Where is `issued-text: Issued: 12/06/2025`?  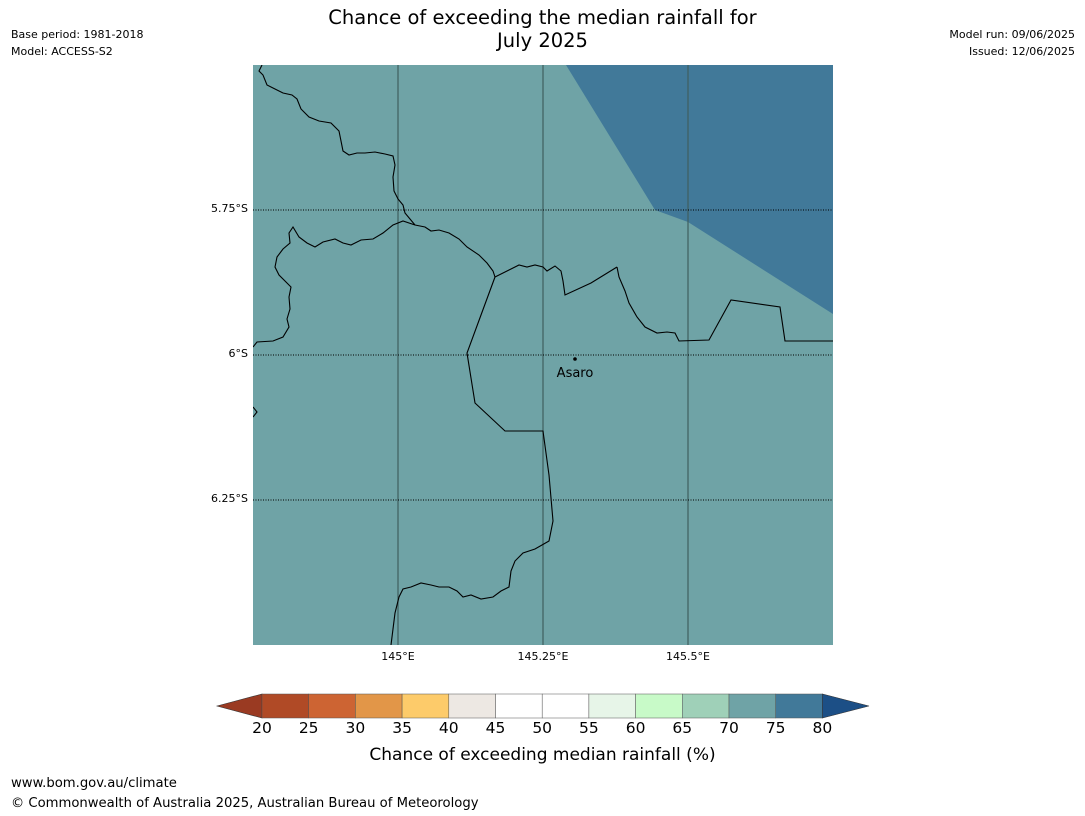
issued-text: Issued: 12/06/2025 is located at coordinates (1021, 51).